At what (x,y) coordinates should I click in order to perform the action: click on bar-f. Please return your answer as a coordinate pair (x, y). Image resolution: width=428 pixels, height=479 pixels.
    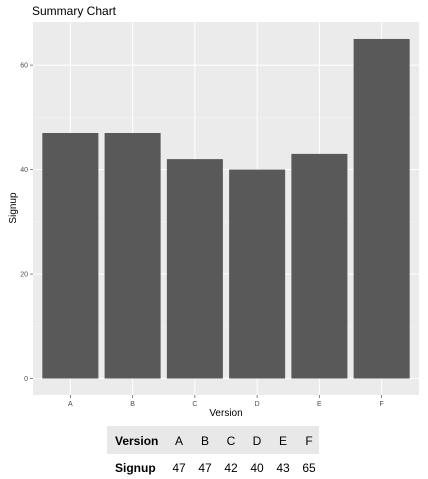
    Looking at the image, I should click on (381, 208).